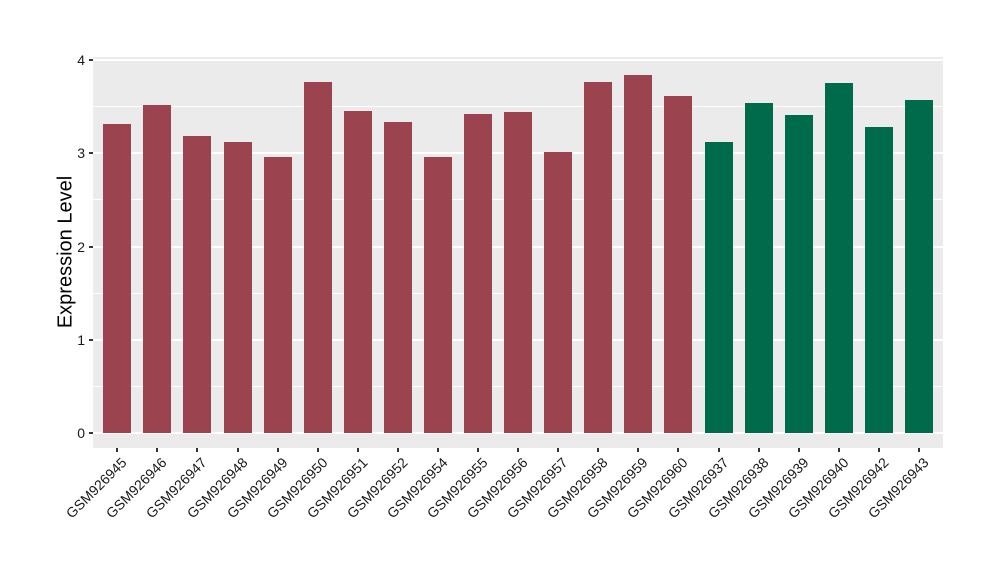  What do you see at coordinates (357, 272) in the screenshot?
I see `bar-GSM926951` at bounding box center [357, 272].